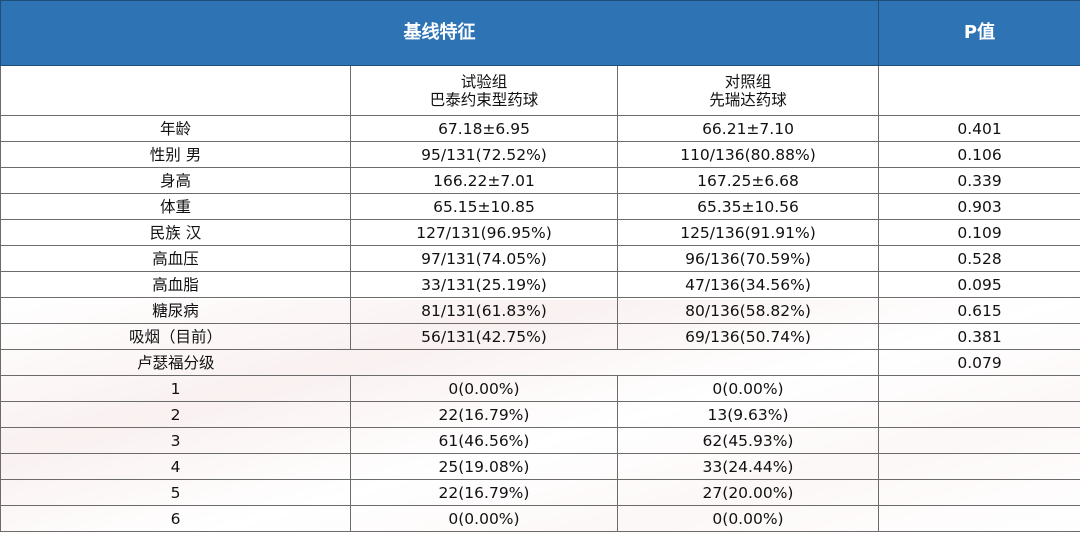 The height and width of the screenshot is (533, 1080). Describe the element at coordinates (175, 180) in the screenshot. I see `row-label: 身高` at that location.